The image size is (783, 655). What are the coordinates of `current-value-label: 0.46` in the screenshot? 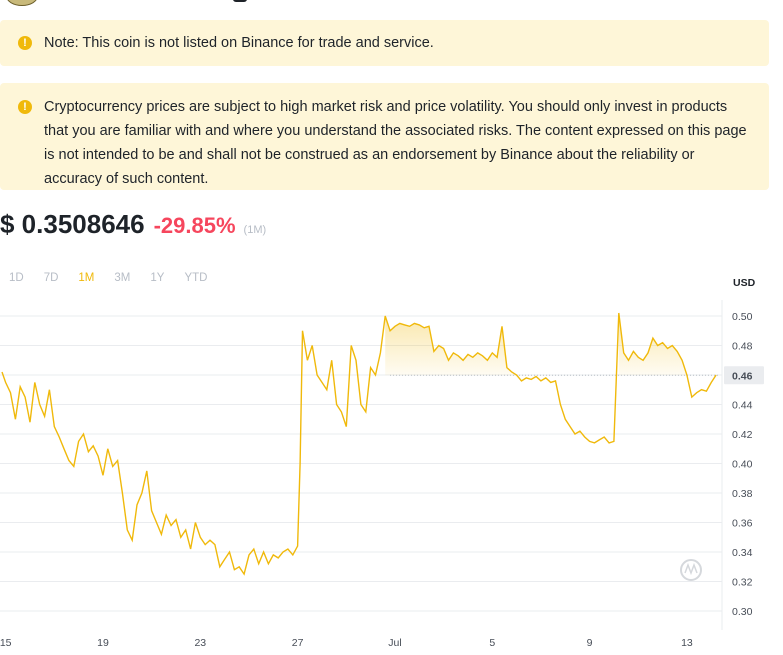 It's located at (742, 376).